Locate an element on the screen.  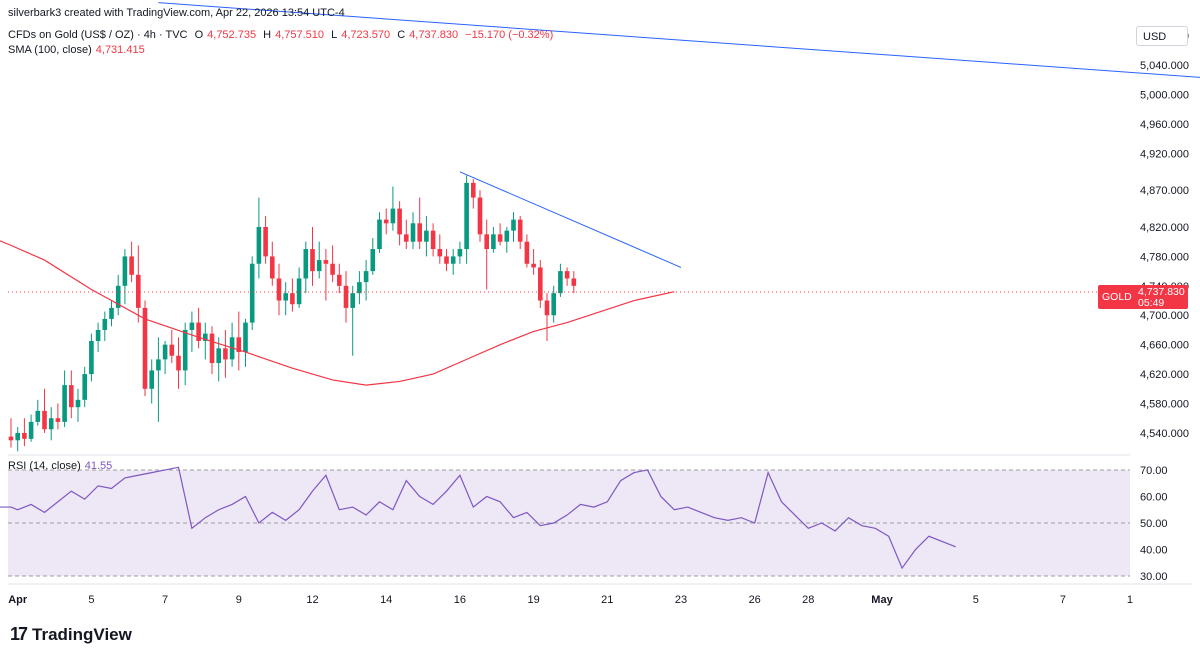
price-tag-countdown: 05:49 is located at coordinates (1151, 303).